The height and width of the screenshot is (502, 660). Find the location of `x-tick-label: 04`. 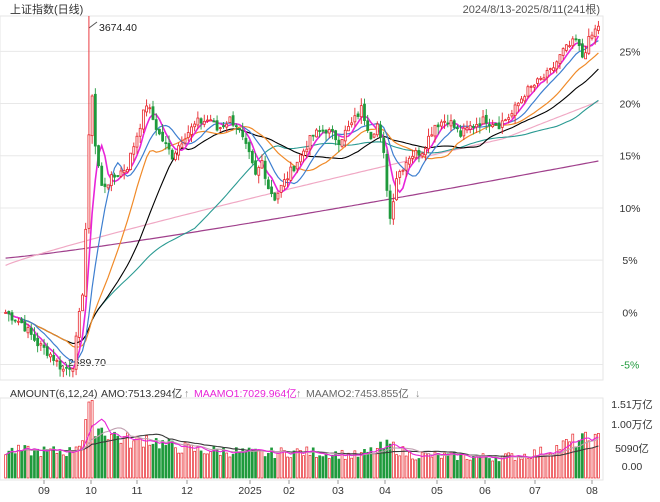

x-tick-label: 04 is located at coordinates (385, 491).